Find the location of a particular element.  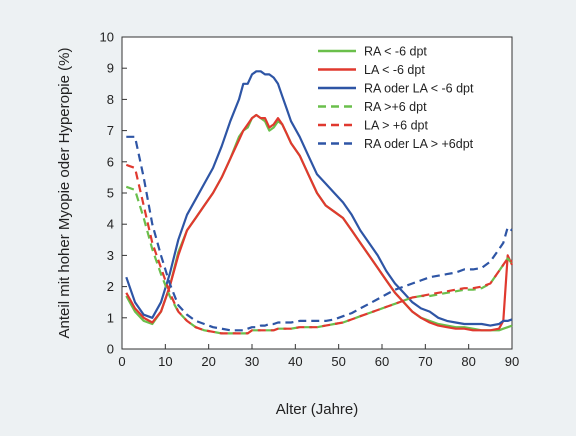

legend-label: RA oder LA > +6dpt is located at coordinates (419, 144).